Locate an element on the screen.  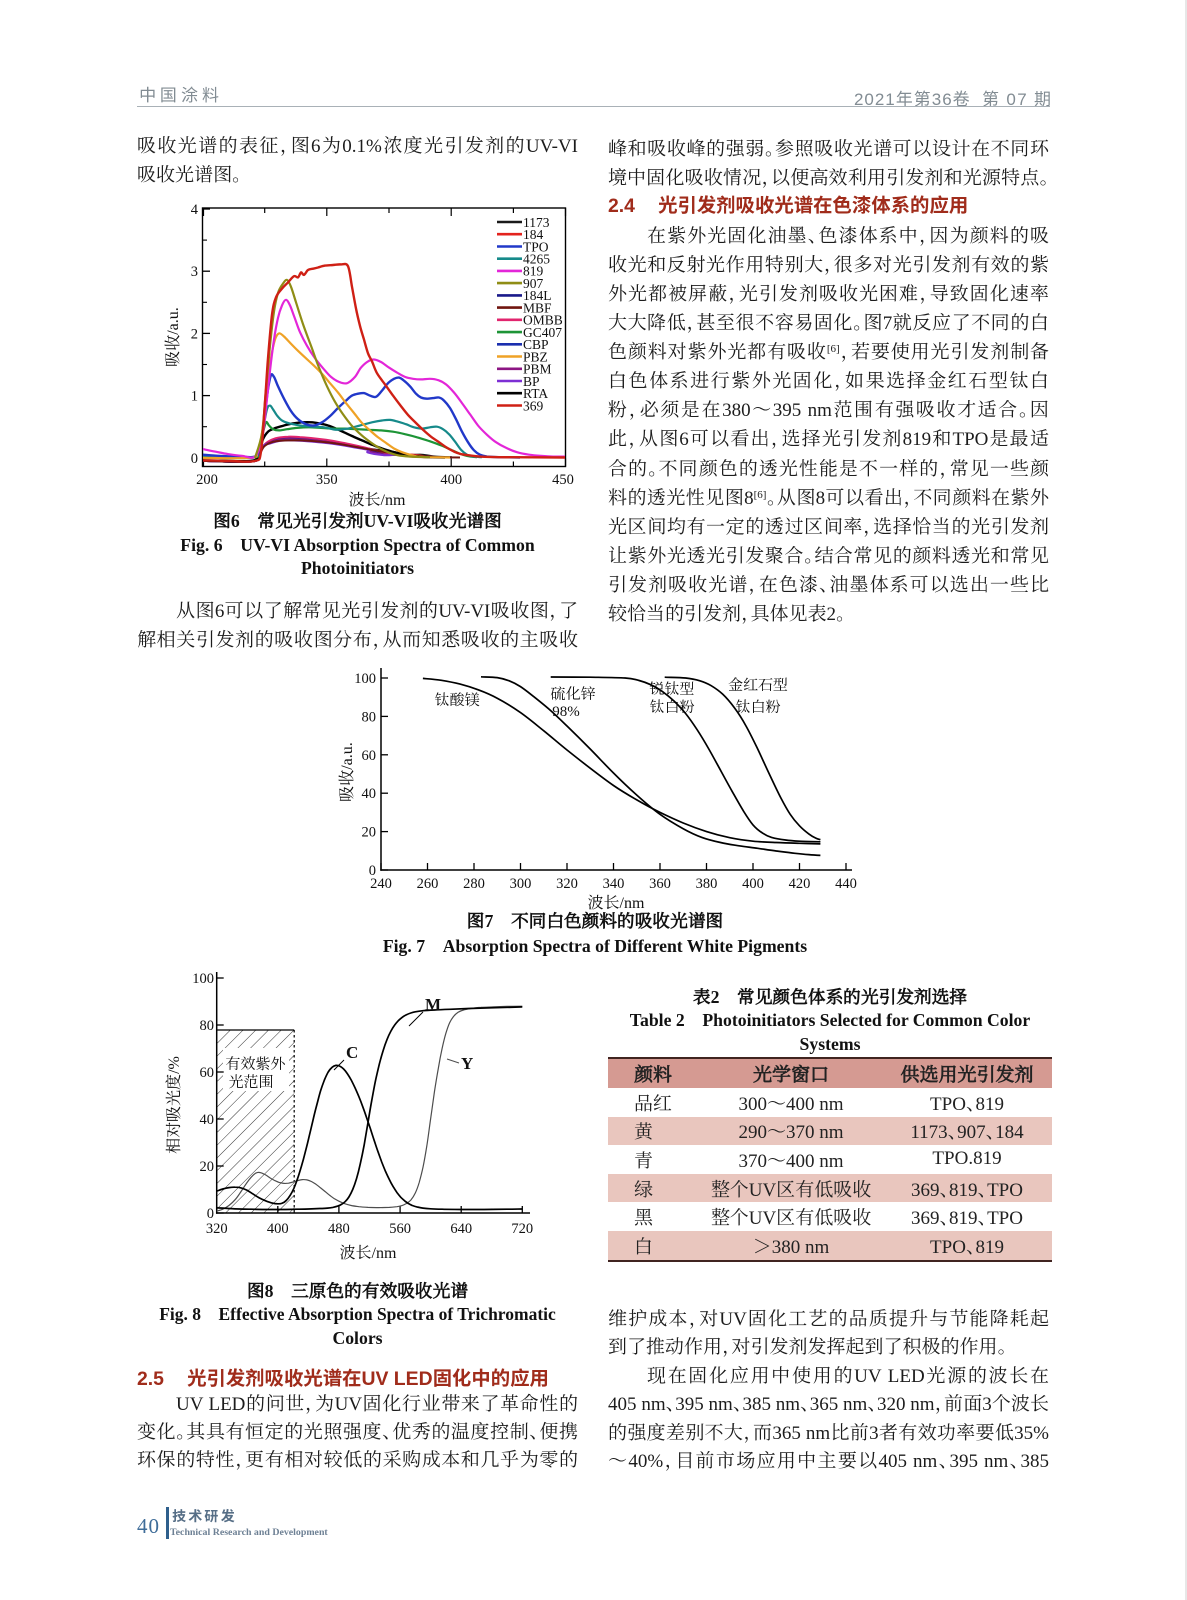
svg-text: TPO is located at coordinates (536, 246).